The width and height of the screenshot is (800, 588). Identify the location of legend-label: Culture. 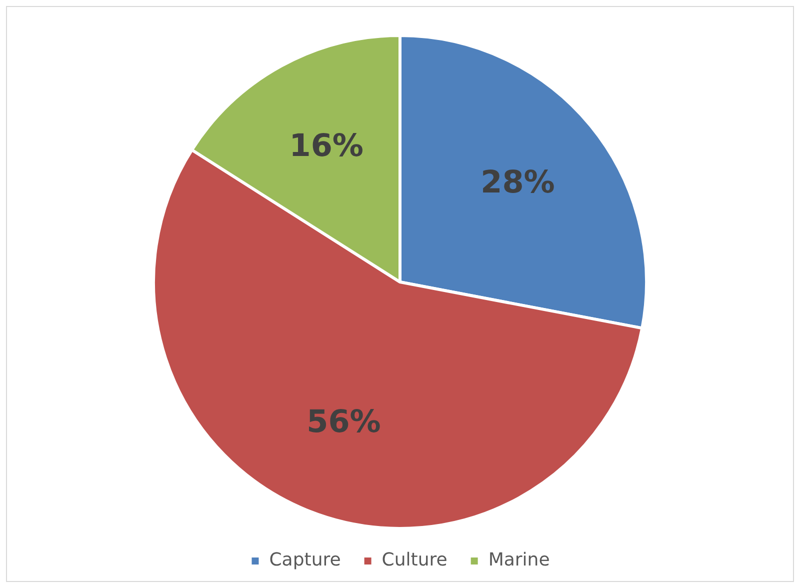
(415, 560).